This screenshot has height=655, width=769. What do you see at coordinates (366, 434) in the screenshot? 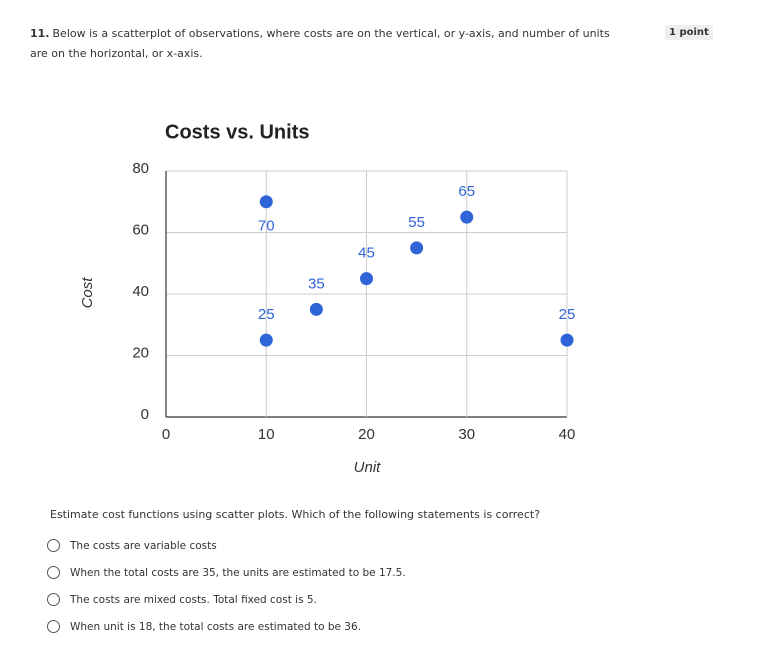
I see `x-tick-label: 20` at bounding box center [366, 434].